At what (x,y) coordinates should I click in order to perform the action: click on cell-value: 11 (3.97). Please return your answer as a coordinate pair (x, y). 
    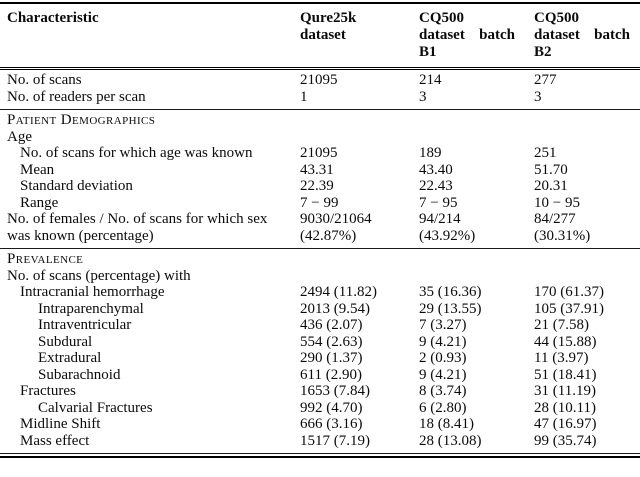
    Looking at the image, I should click on (561, 358).